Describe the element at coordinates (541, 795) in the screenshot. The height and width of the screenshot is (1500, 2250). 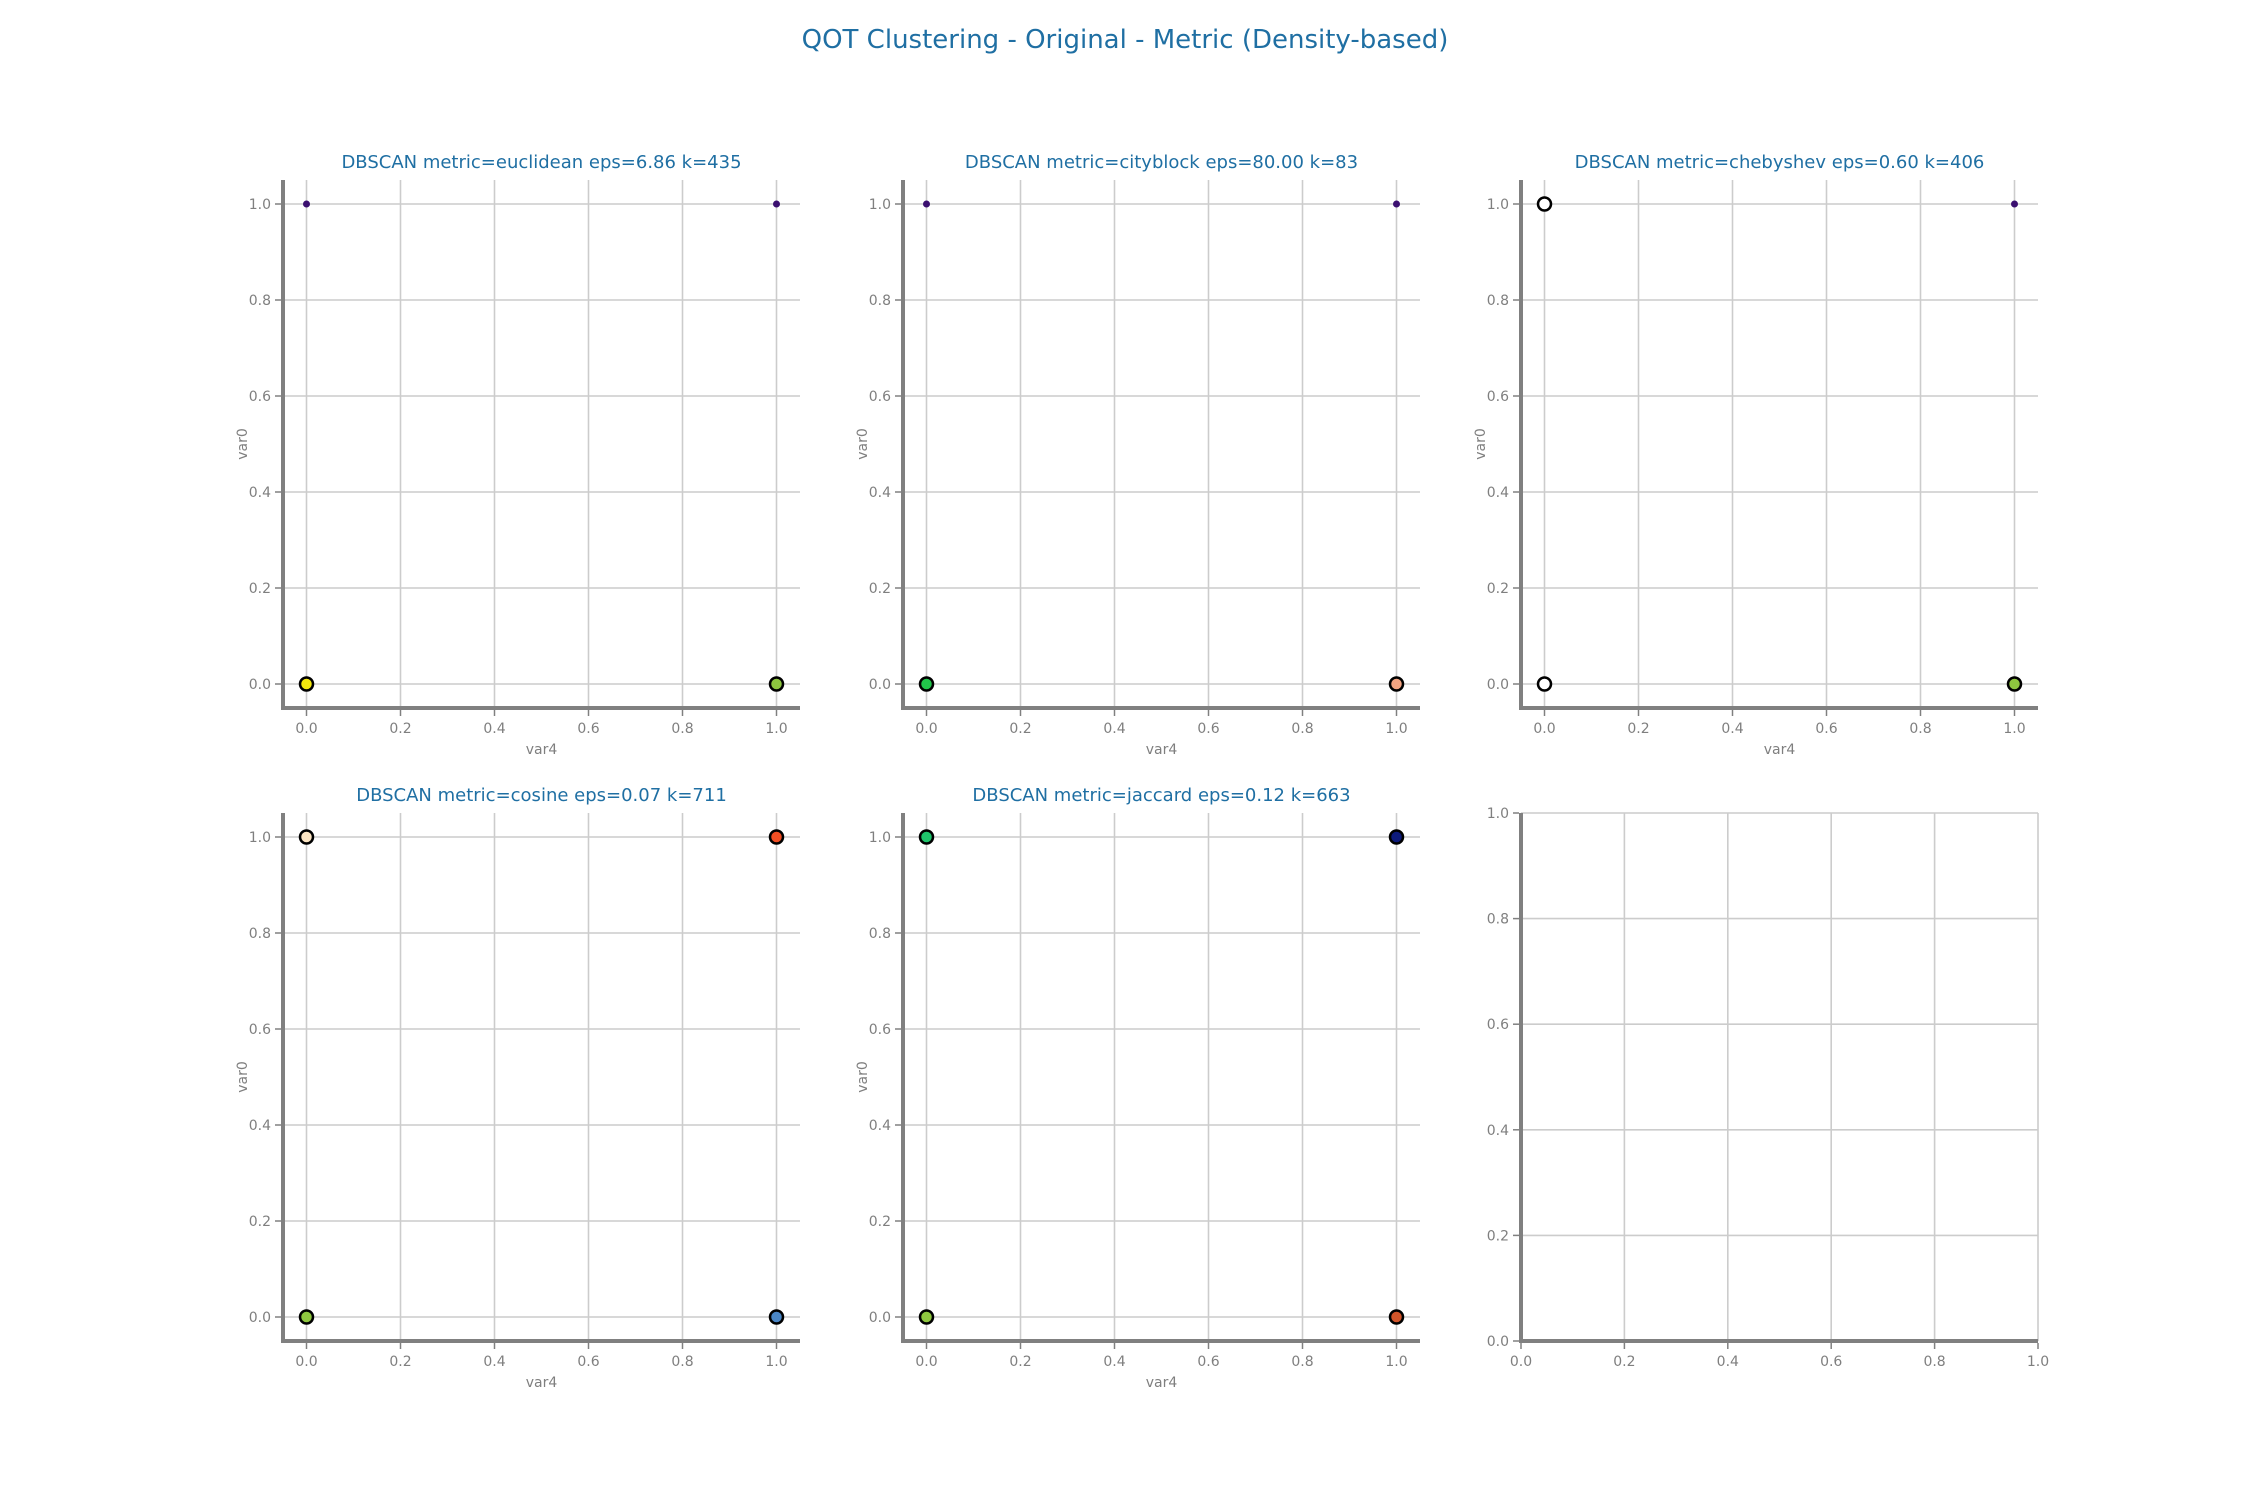
I see `subplot-title: DBSCAN metric=cosine eps=0.07 k=711` at that location.